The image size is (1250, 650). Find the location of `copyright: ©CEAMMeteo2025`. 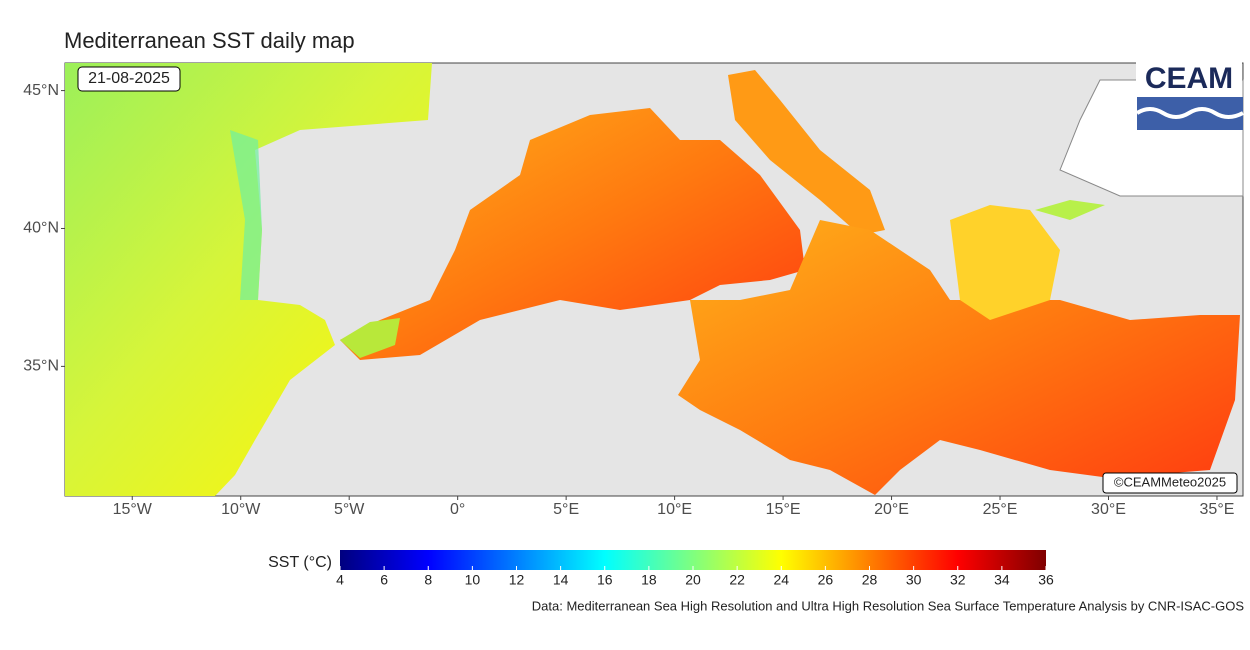

copyright: ©CEAMMeteo2025 is located at coordinates (1170, 481).